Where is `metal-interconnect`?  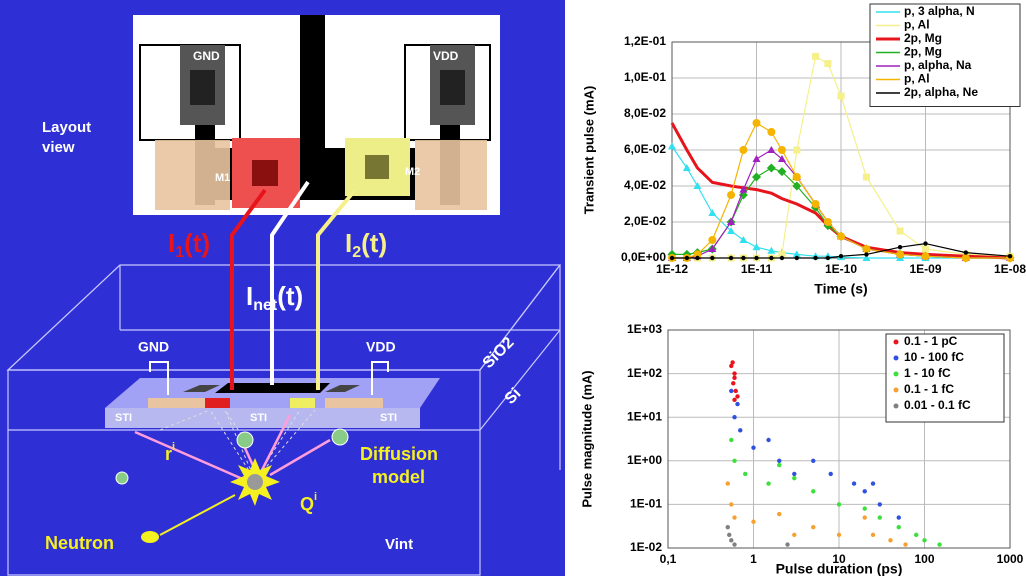 metal-interconnect is located at coordinates (272, 388).